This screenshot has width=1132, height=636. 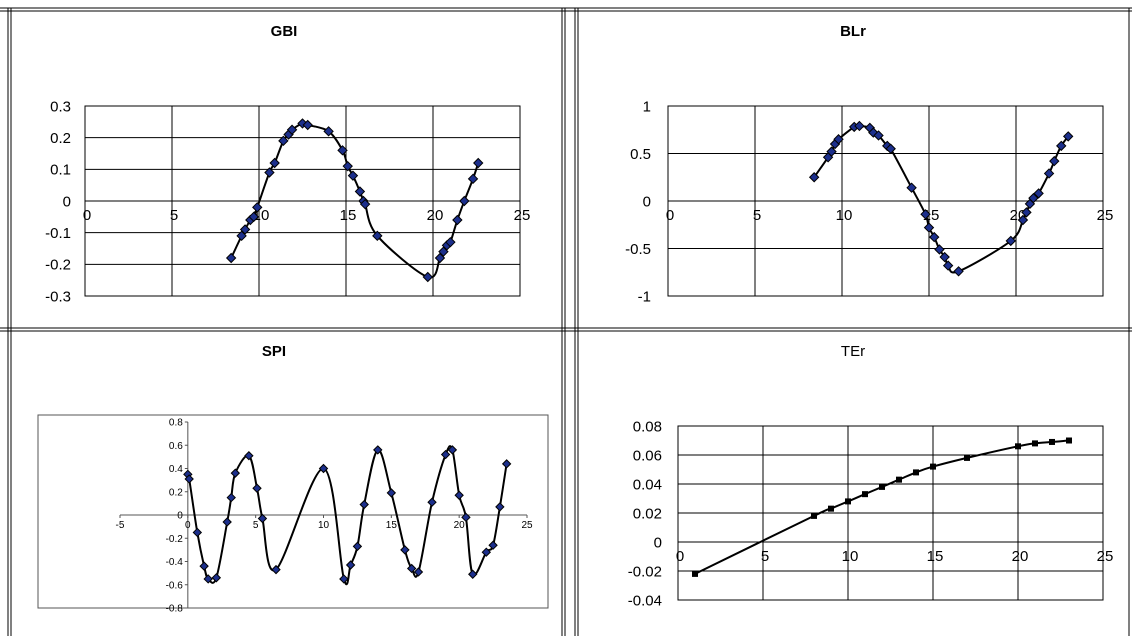 I want to click on chart-title: TEr, so click(x=853, y=351).